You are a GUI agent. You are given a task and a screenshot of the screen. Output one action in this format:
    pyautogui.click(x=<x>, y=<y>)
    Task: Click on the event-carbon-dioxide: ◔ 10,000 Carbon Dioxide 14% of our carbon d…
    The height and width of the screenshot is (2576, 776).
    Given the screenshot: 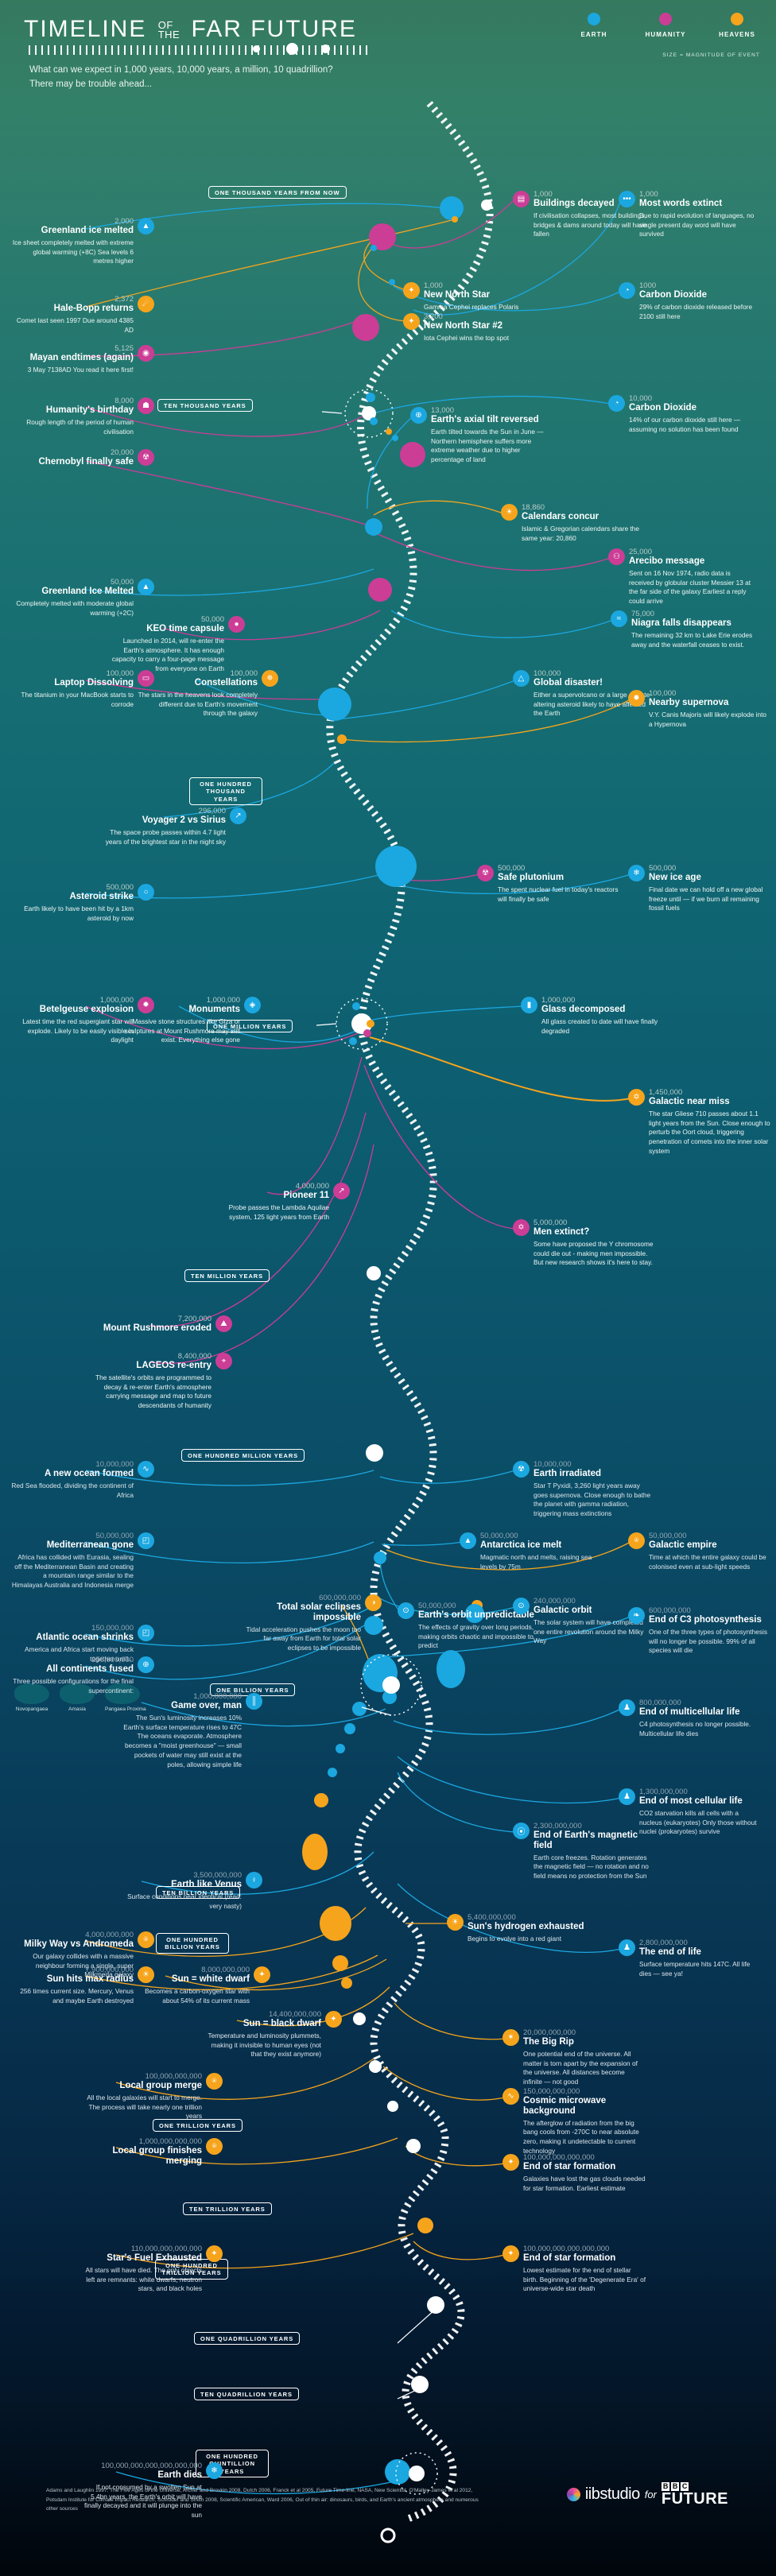 What is the action you would take?
    pyautogui.click(x=679, y=414)
    